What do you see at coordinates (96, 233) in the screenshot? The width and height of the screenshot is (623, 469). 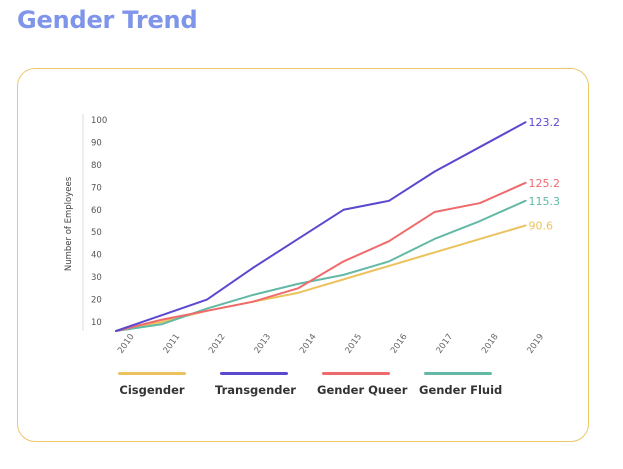 I see `y-tick-label: 50` at bounding box center [96, 233].